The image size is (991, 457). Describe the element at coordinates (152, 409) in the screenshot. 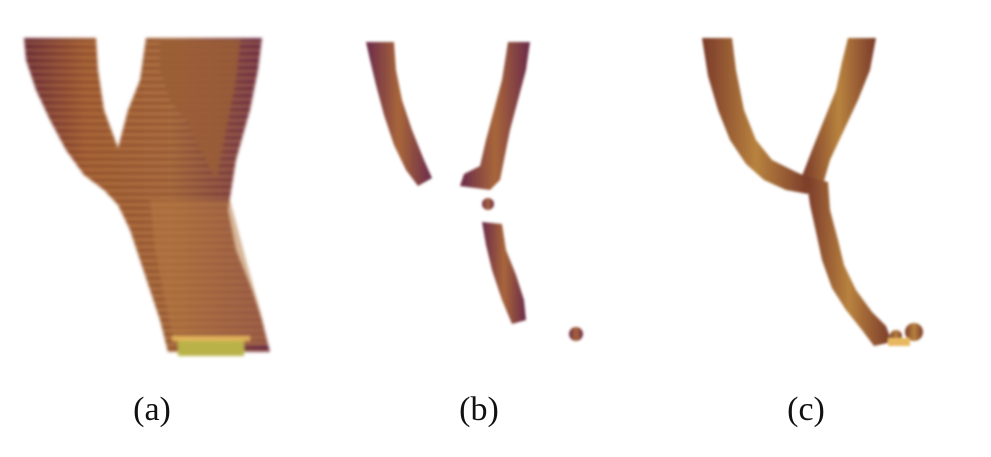

I see `caption-a: (a)` at that location.